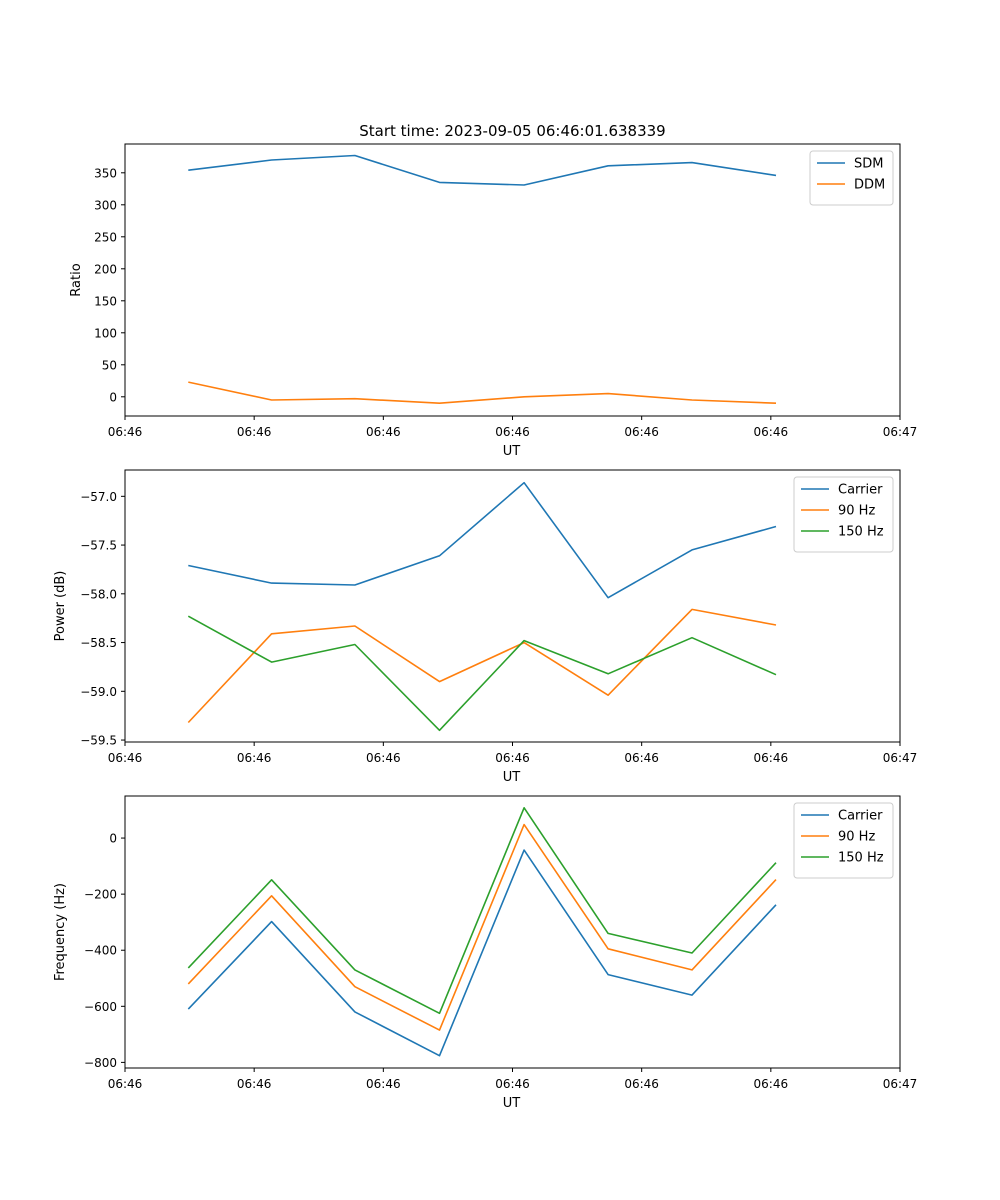 This screenshot has height=1200, width=1000. Describe the element at coordinates (98, 594) in the screenshot. I see `y-tick-label: −58.0` at that location.